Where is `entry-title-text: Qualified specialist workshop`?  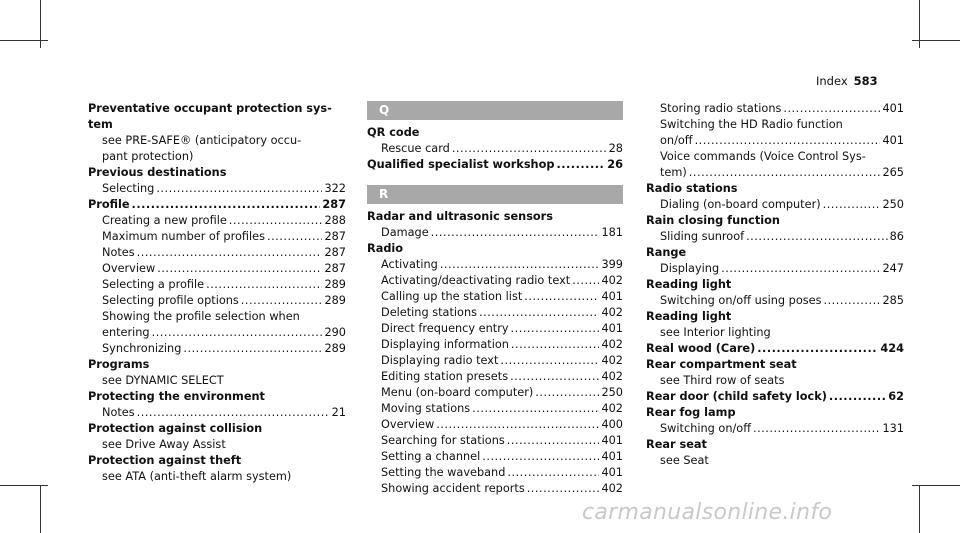 entry-title-text: Qualified specialist workshop is located at coordinates (461, 164).